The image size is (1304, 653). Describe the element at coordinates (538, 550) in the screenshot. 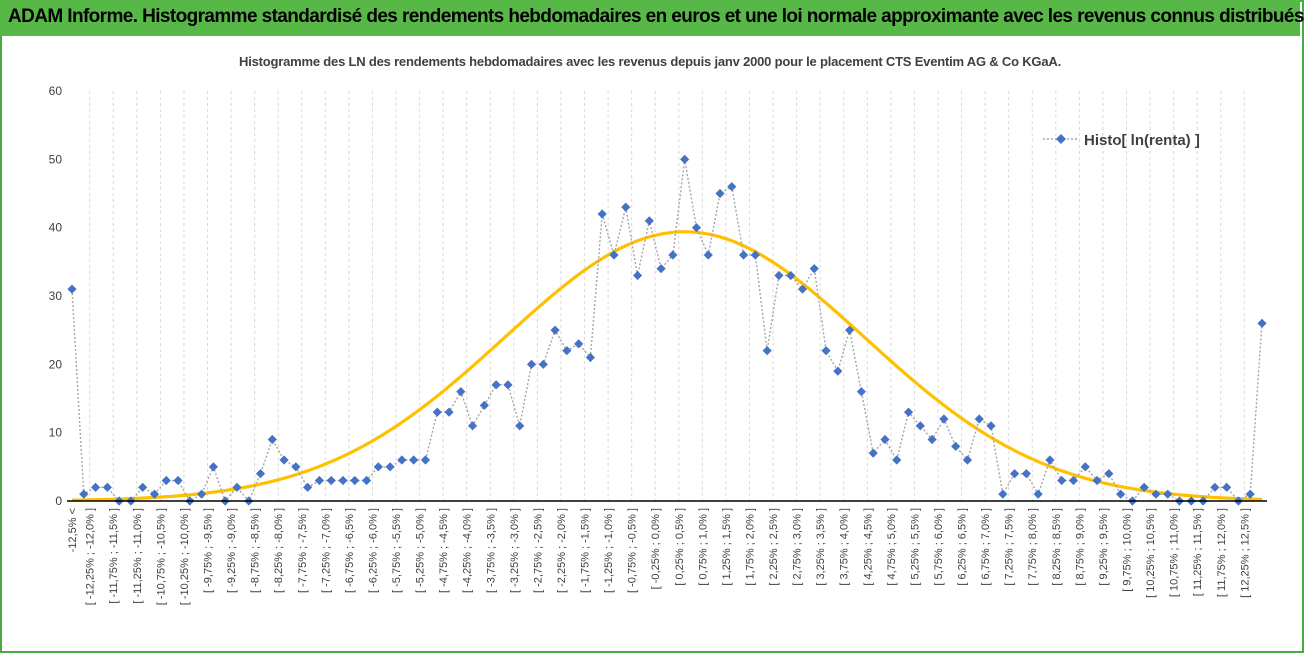

I see `x-tick-label: [ -2,75% ; -2,5% ]` at that location.